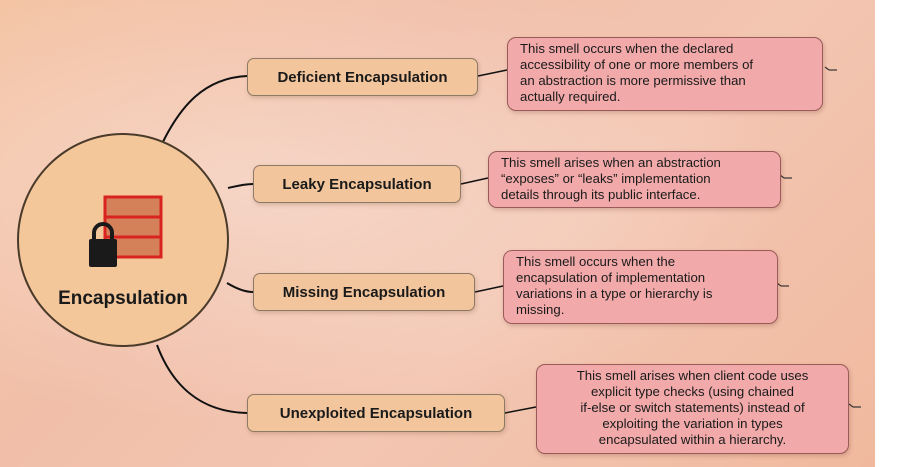 This screenshot has height=467, width=899. I want to click on description-line: encapsulation of implementation, so click(611, 277).